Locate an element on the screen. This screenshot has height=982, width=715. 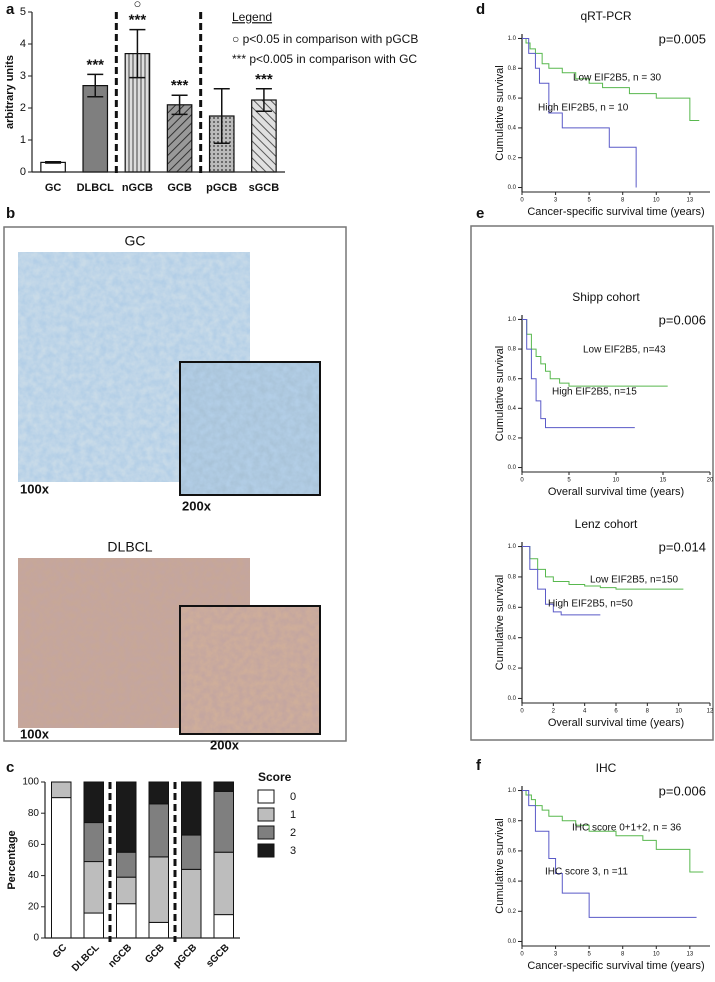
y-tick-label: 20 is located at coordinates (34, 906).